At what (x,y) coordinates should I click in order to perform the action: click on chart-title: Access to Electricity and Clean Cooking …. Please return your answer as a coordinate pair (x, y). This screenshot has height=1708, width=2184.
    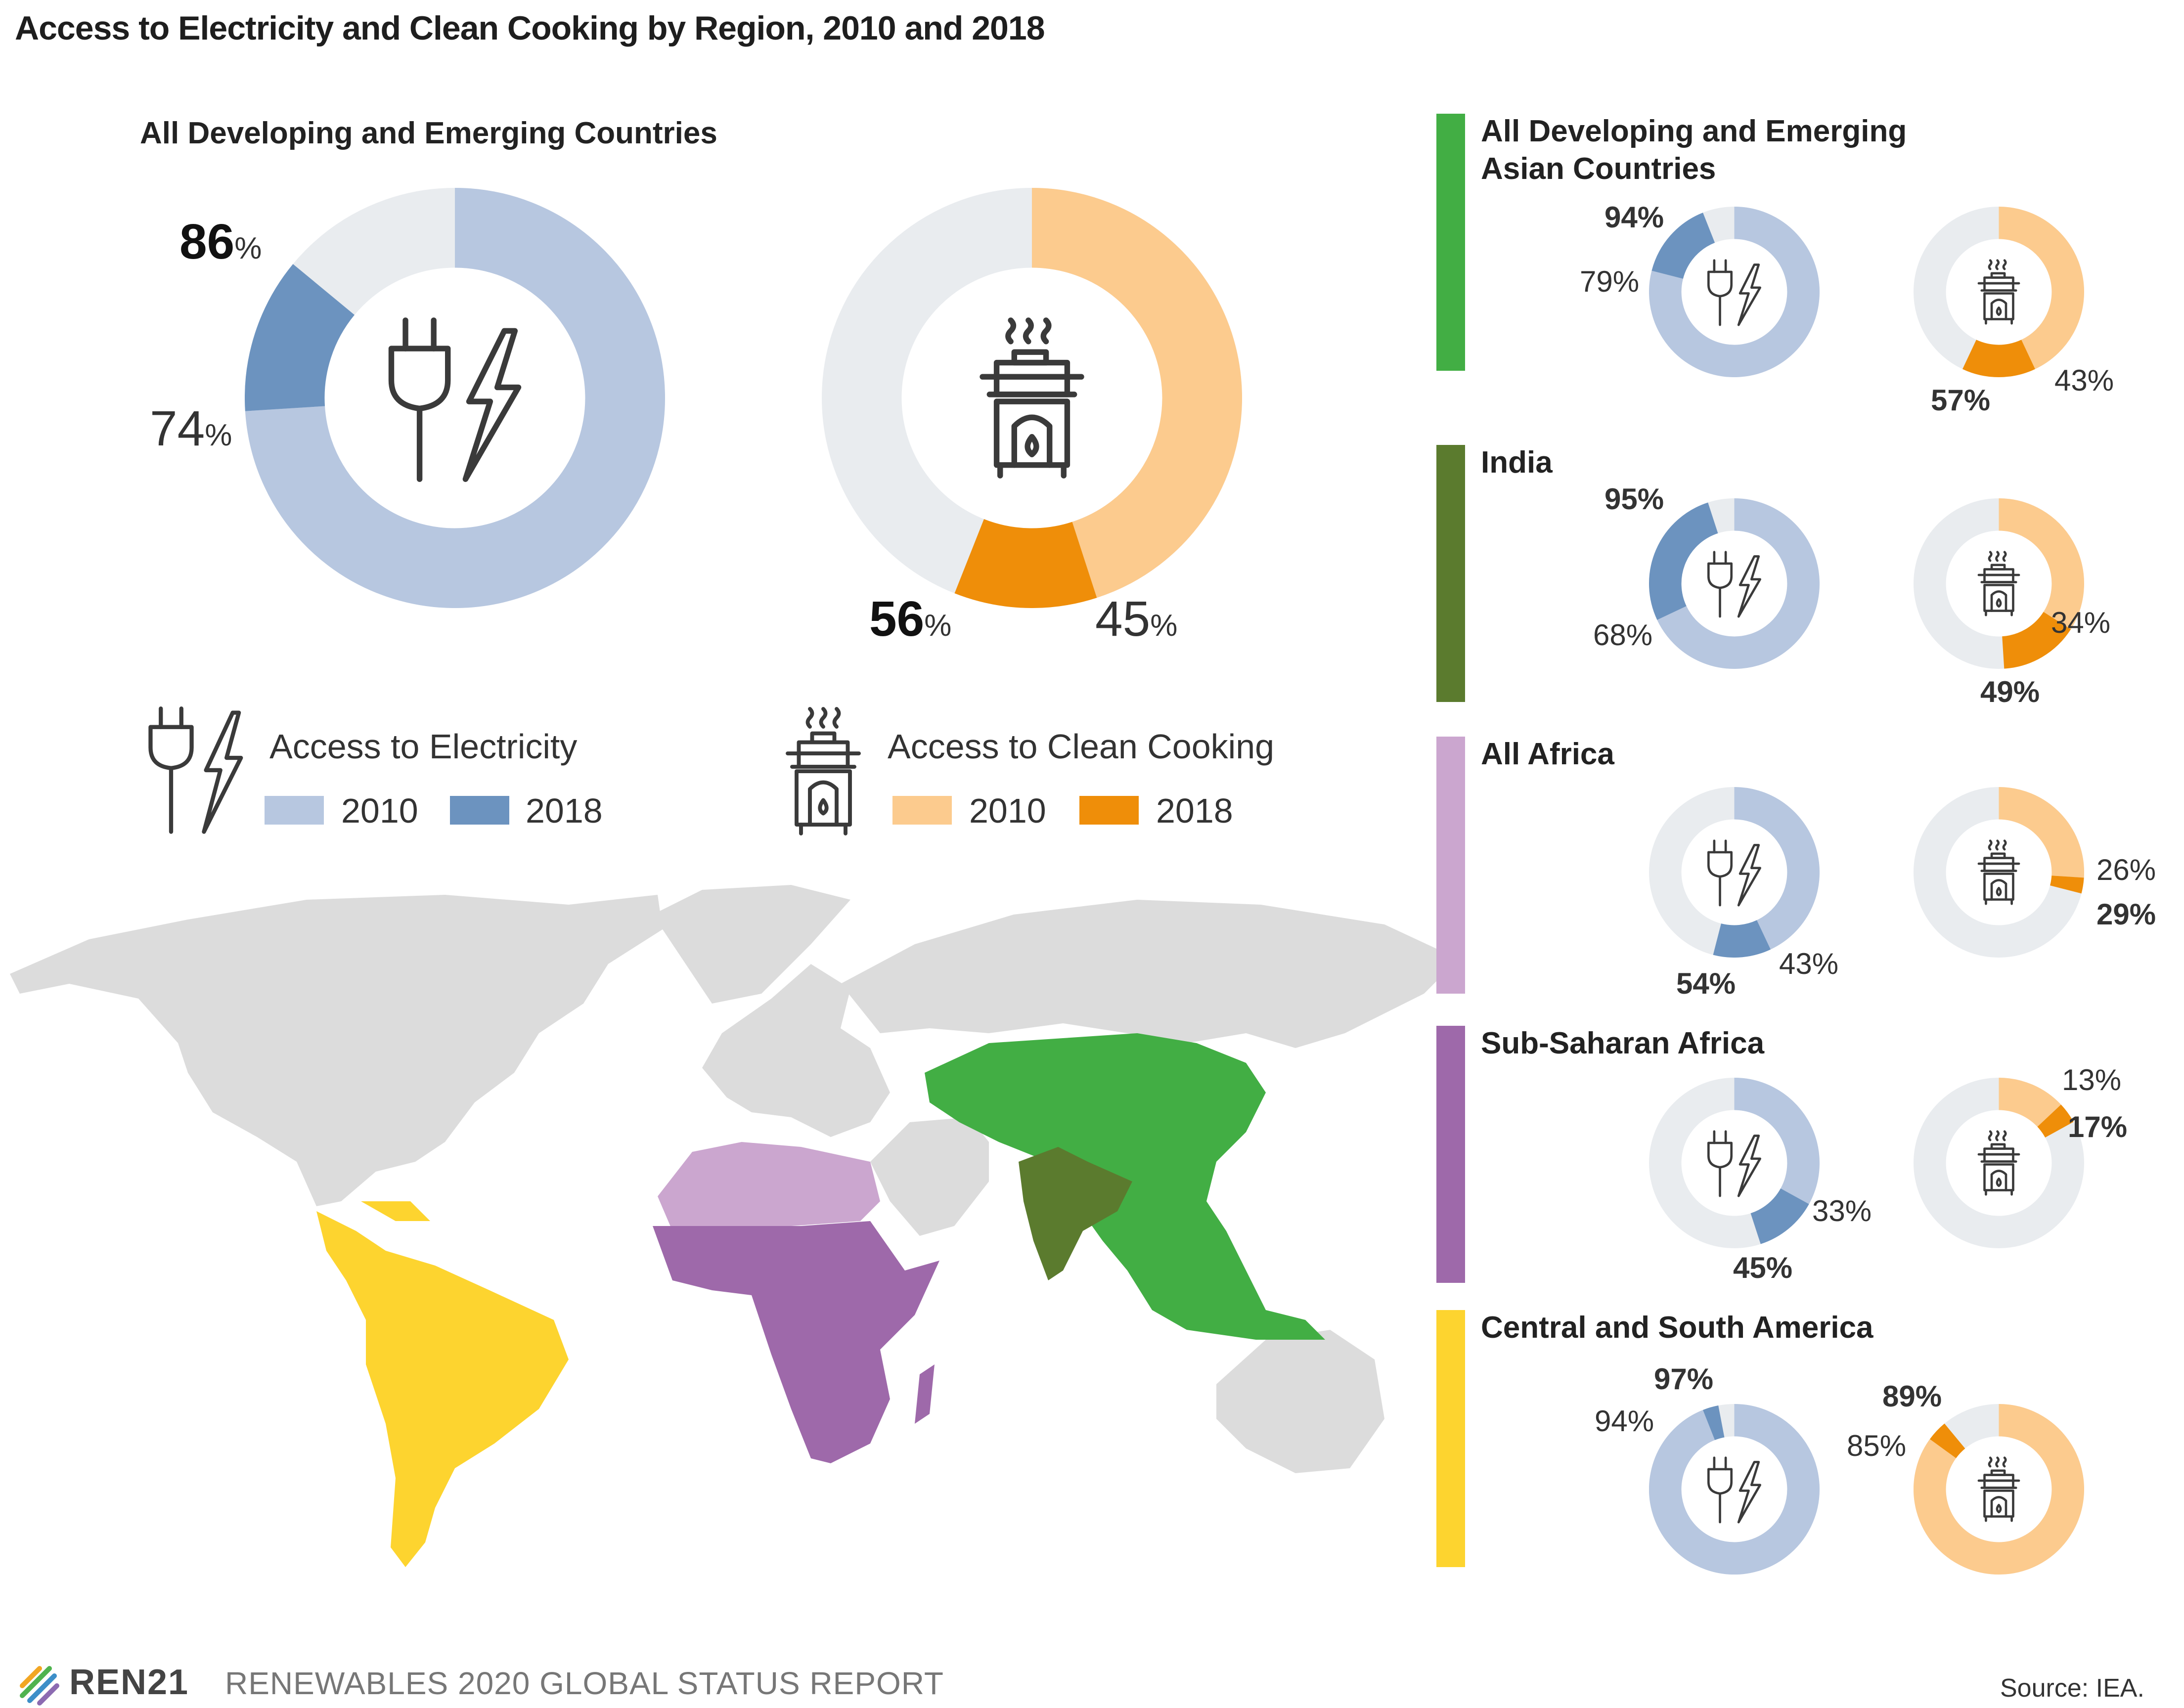
    Looking at the image, I should click on (530, 28).